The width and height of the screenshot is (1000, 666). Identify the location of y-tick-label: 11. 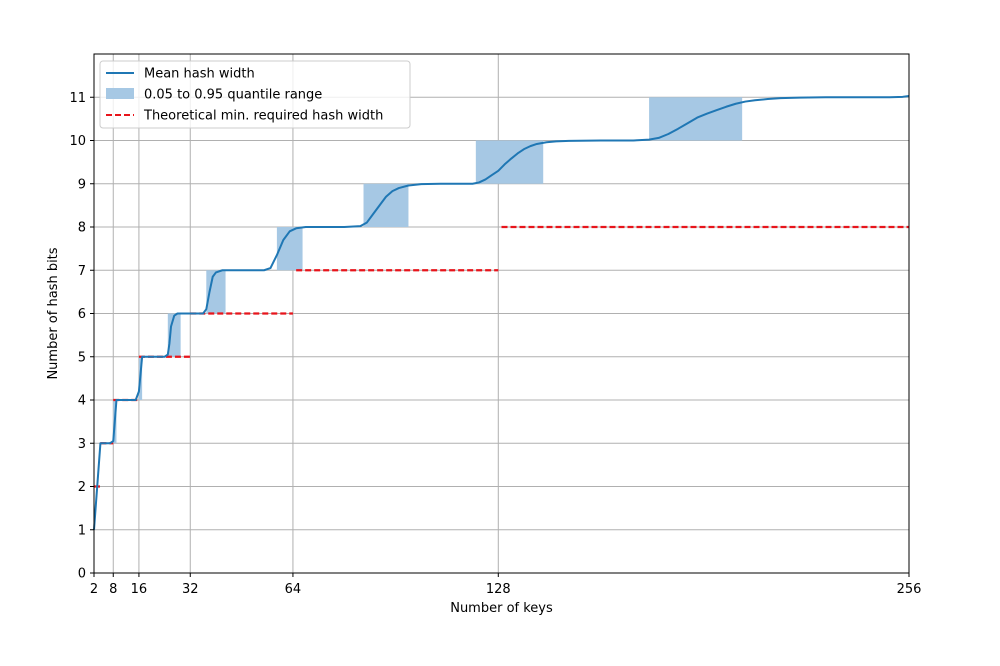
(77, 98).